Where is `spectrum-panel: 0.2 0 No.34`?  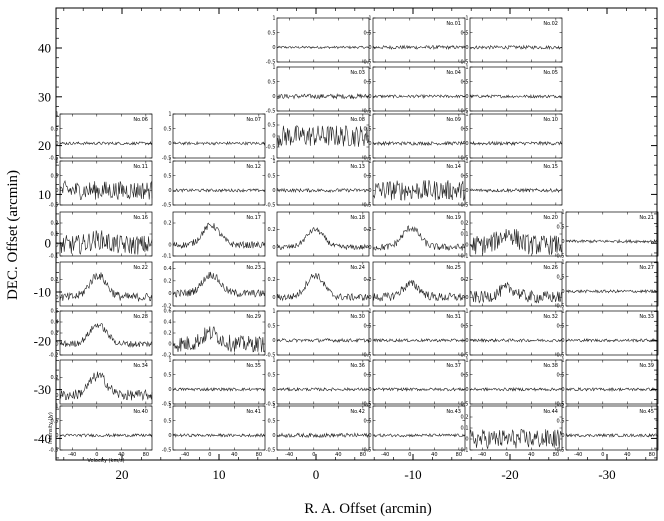 spectrum-panel: 0.2 0 No.34 is located at coordinates (102, 382).